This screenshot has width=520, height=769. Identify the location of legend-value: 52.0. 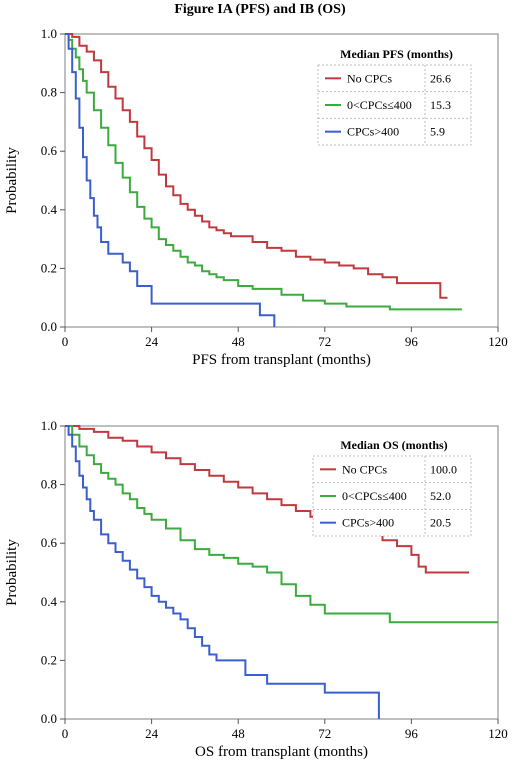
(440, 496).